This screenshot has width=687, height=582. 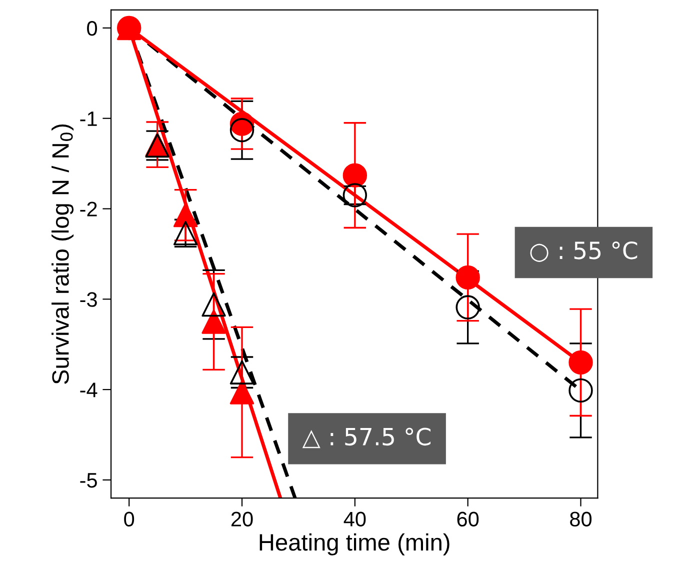 I want to click on x-tick-label: 20, so click(x=242, y=519).